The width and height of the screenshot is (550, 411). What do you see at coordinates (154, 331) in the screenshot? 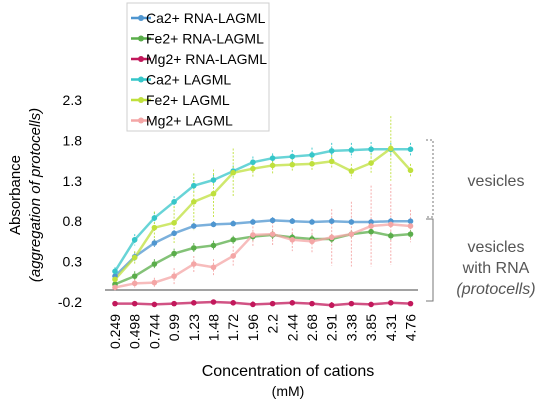
I see `x-tick-label: 0.744` at bounding box center [154, 331].